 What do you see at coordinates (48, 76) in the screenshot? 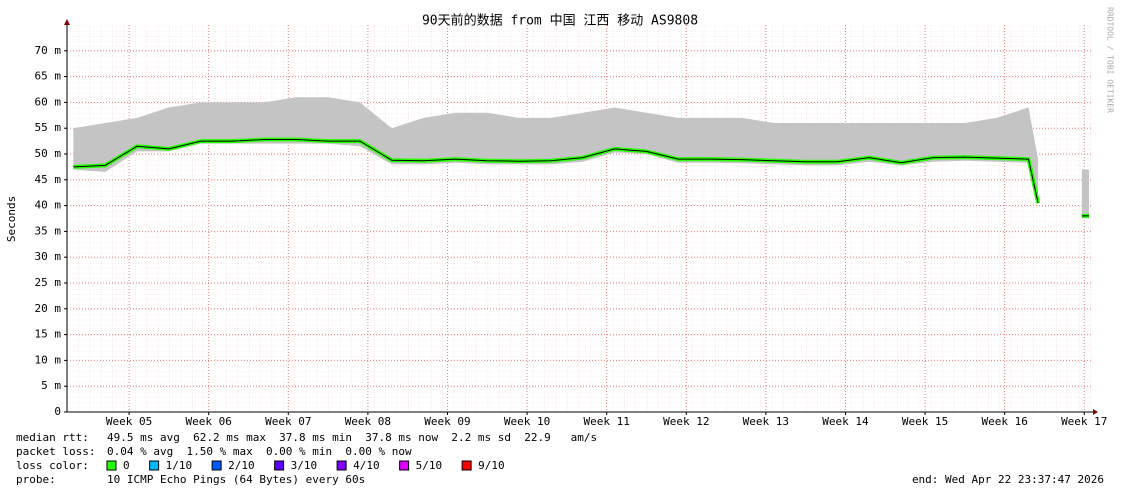
I see `y-tick-label: 65 m` at bounding box center [48, 76].